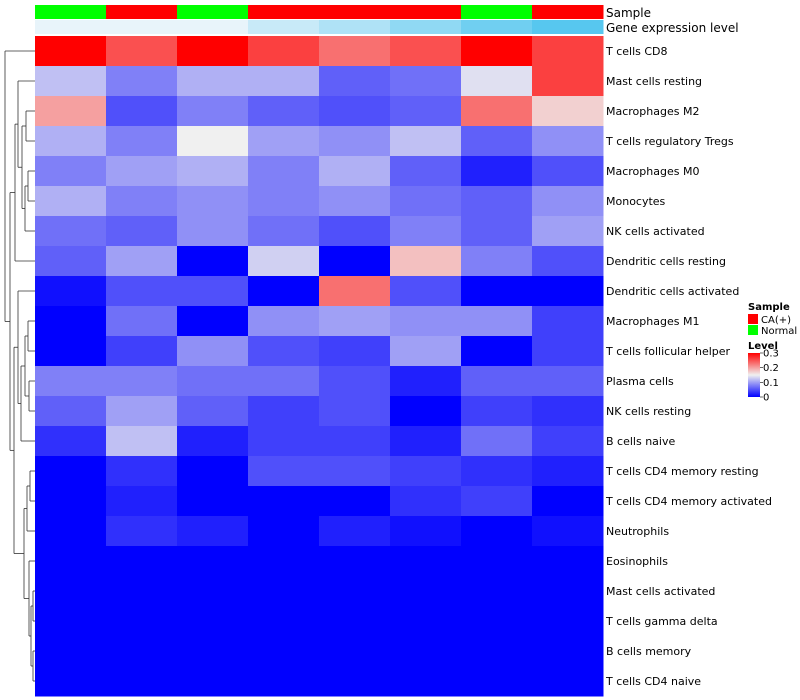  Describe the element at coordinates (771, 354) in the screenshot. I see `legend-tick-label: 0.3` at that location.